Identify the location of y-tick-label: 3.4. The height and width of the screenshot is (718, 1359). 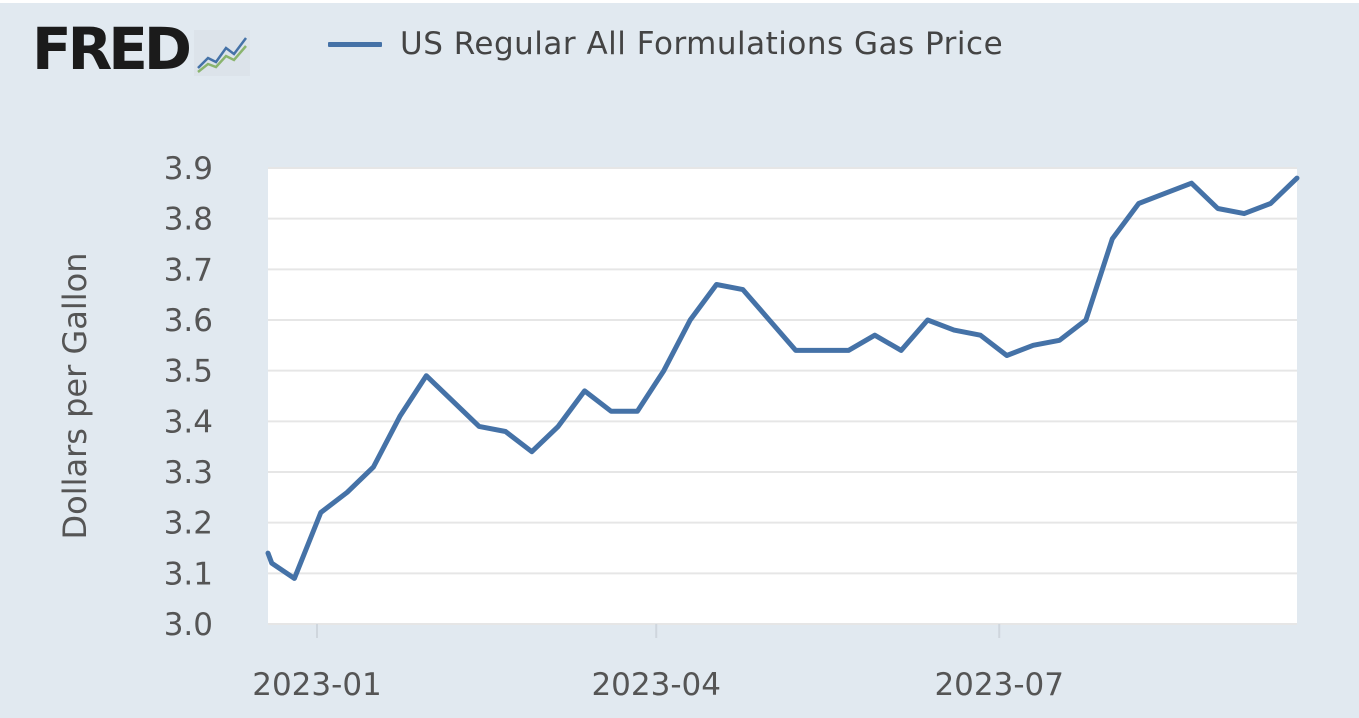
(188, 422).